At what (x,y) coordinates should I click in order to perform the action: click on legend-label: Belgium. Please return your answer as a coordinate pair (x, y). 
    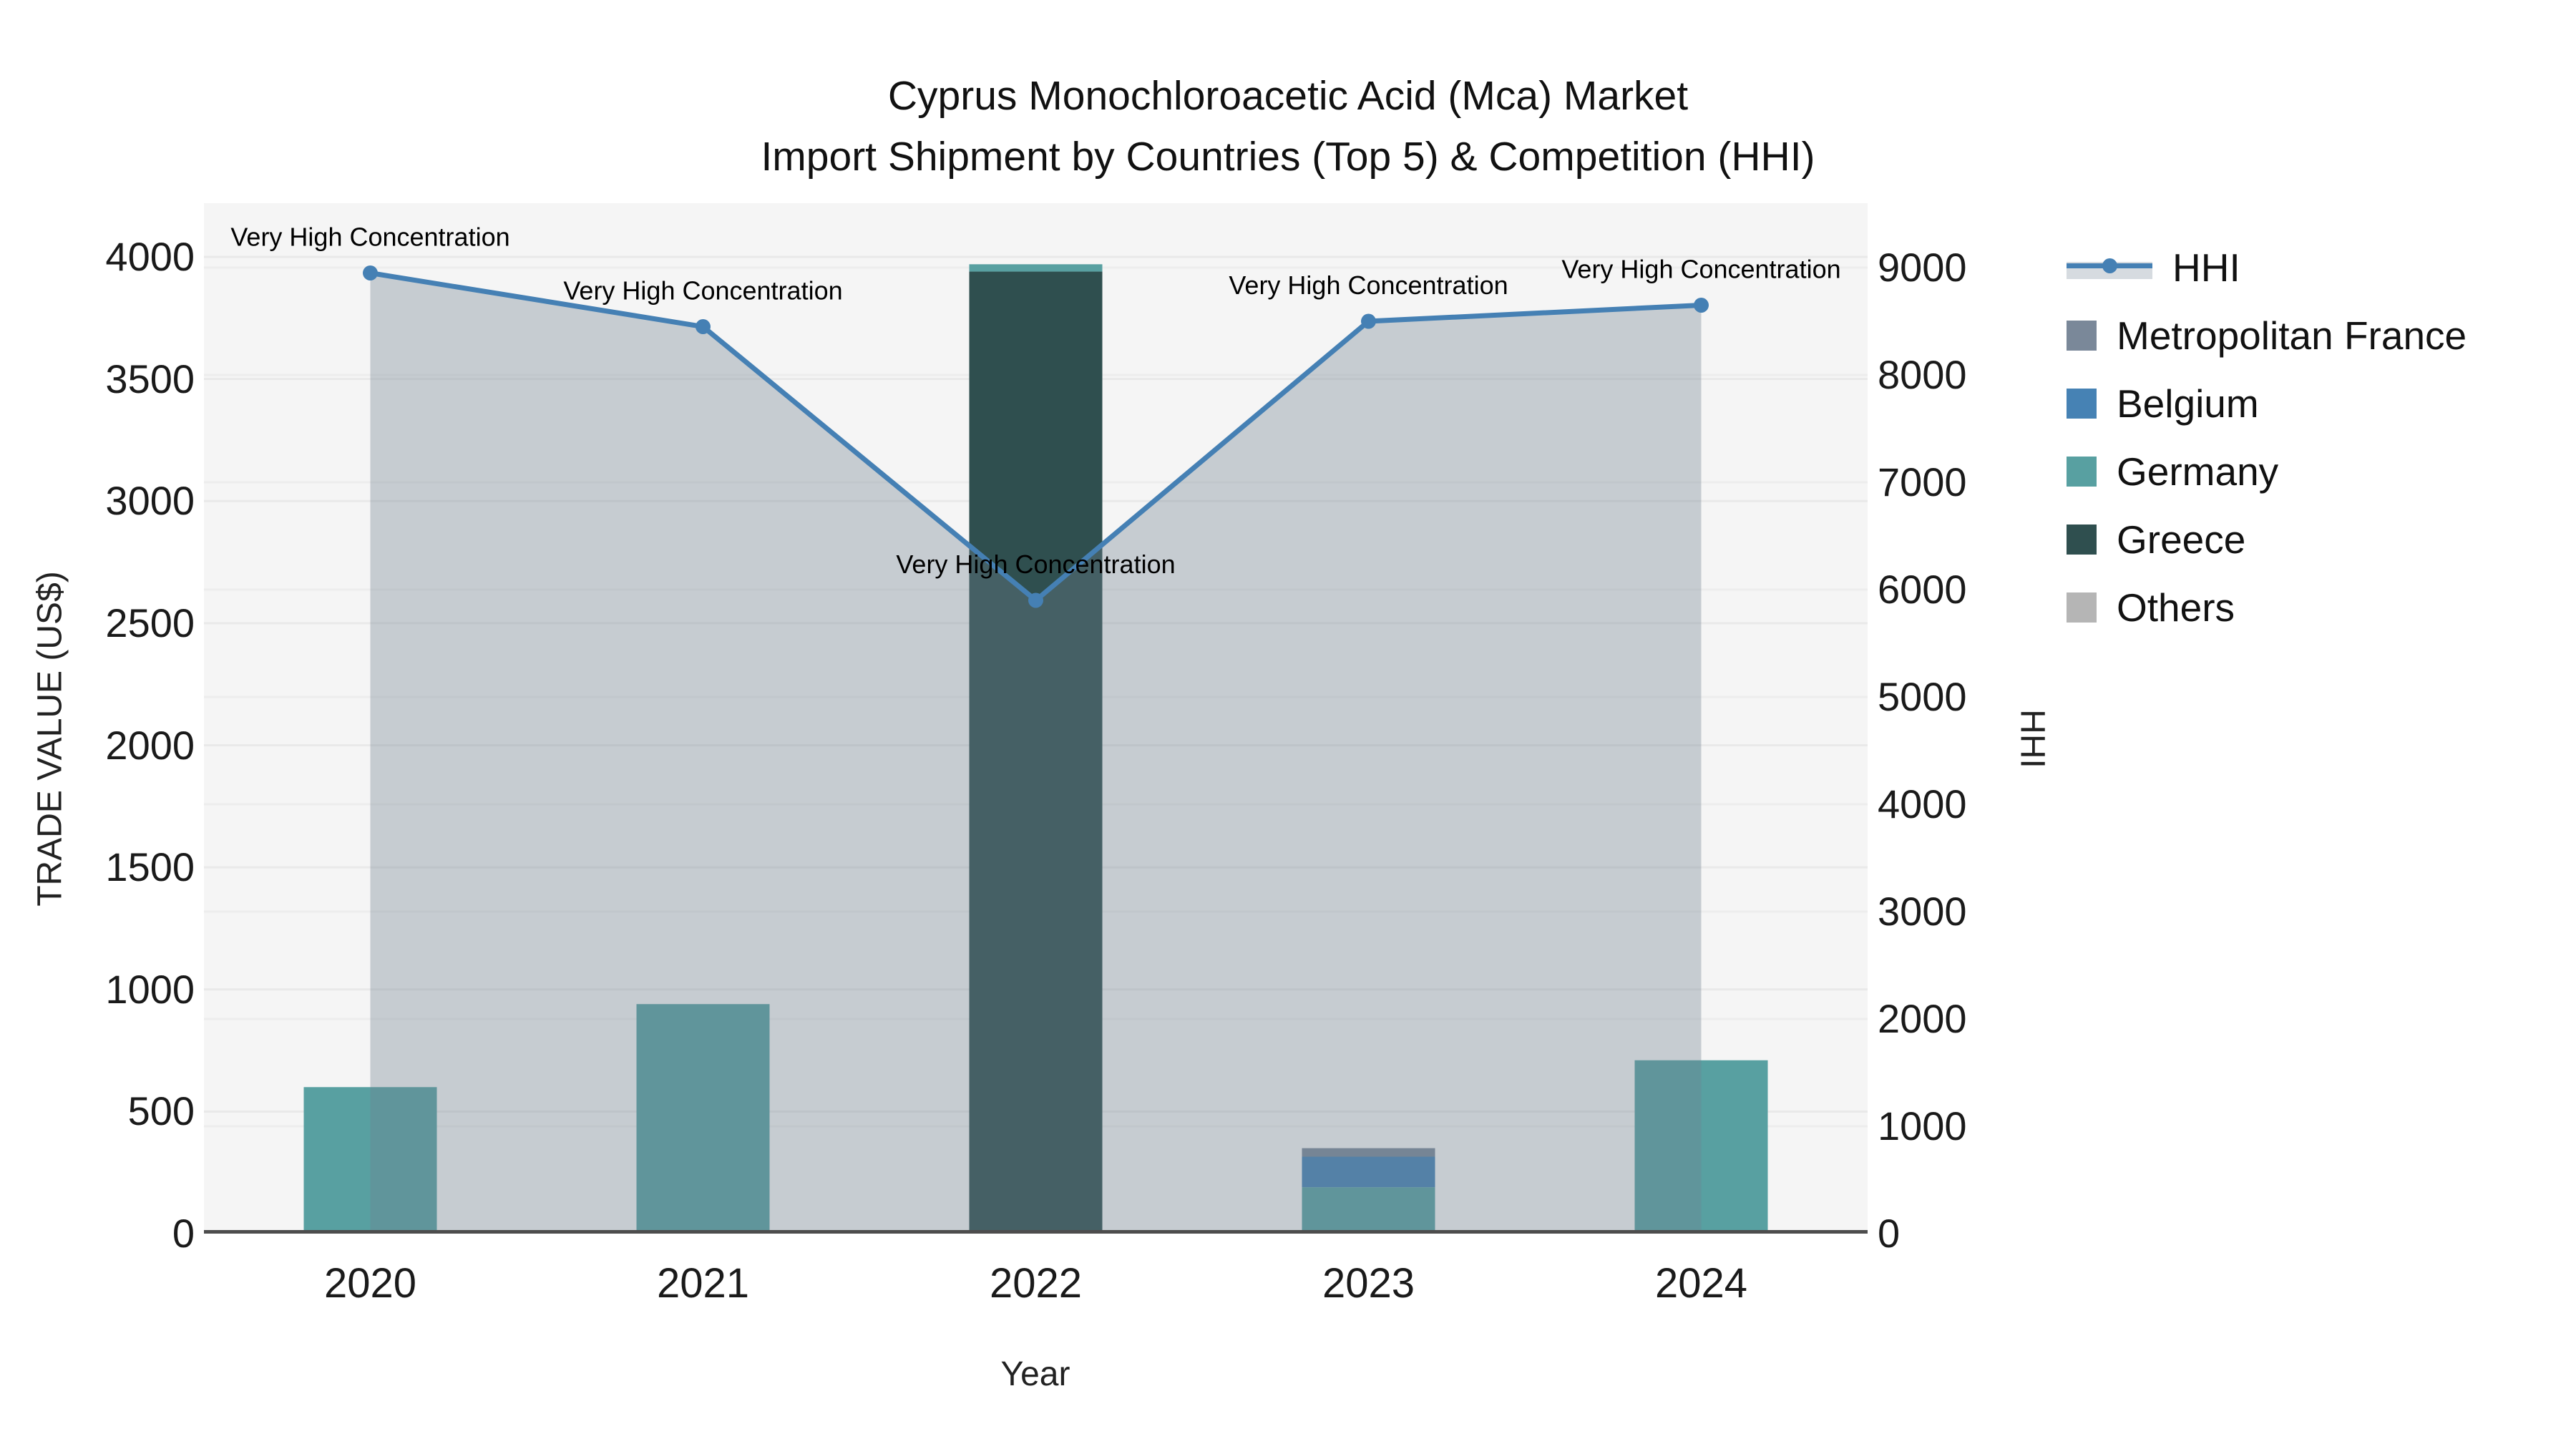
    Looking at the image, I should click on (2188, 403).